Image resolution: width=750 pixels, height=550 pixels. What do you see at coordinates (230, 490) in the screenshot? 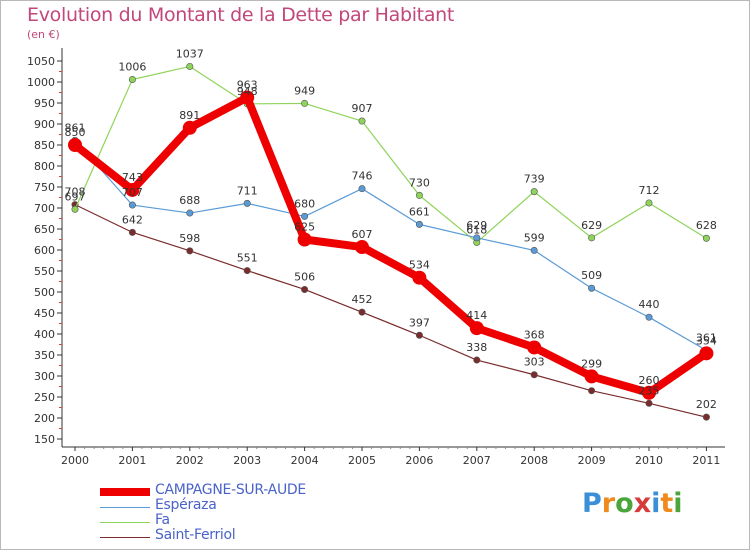
I see `legend-label: CAMPAGNE-SUR-AUDE` at bounding box center [230, 490].